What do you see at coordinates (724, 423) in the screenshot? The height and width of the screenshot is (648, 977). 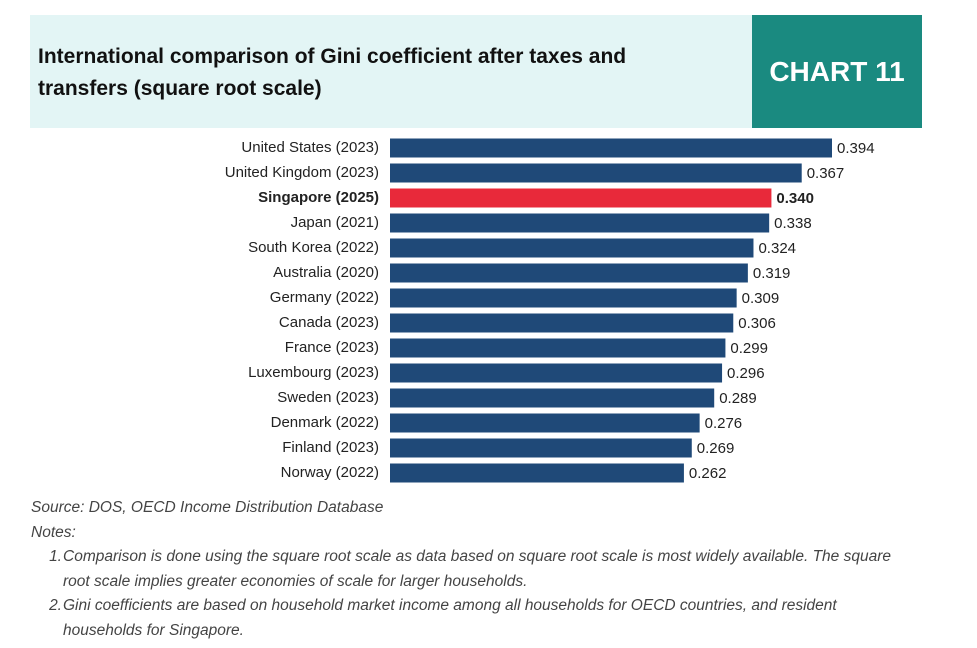 I see `data-label: 0.276` at bounding box center [724, 423].